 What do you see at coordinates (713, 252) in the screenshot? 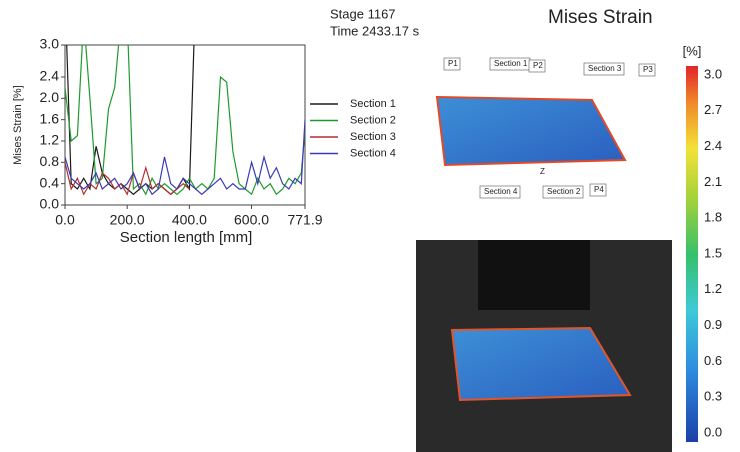
I see `colorbar-tick-label: 1.5` at bounding box center [713, 252].